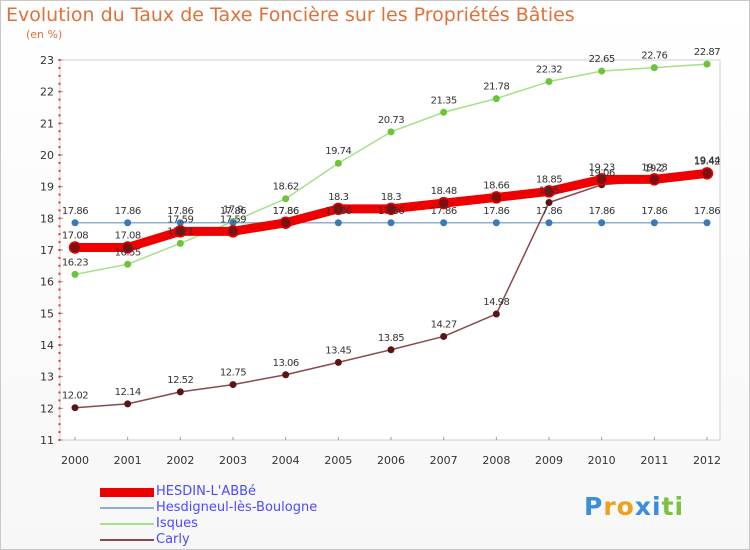  What do you see at coordinates (625, 506) in the screenshot?
I see `logo-letter: o` at bounding box center [625, 506].